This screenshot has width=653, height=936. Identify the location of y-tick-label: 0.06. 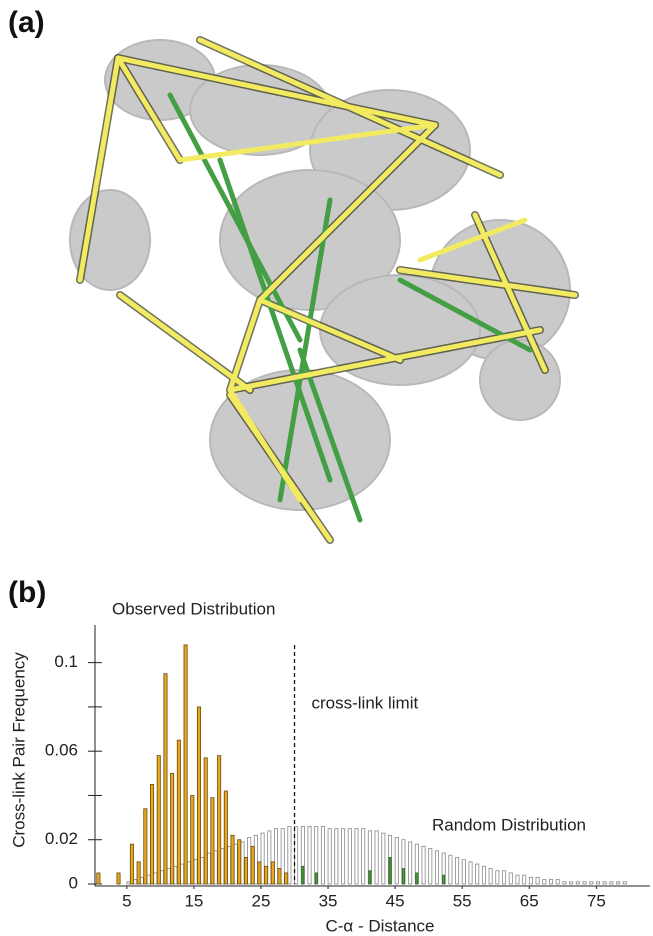
(61, 750).